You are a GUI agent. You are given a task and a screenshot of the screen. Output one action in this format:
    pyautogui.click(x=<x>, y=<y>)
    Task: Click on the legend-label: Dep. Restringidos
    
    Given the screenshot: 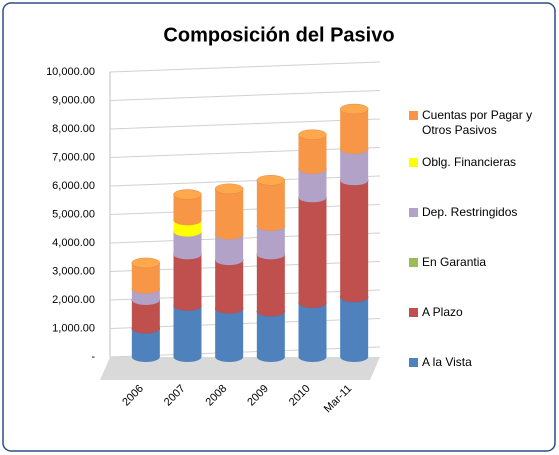 What is the action you would take?
    pyautogui.click(x=470, y=212)
    